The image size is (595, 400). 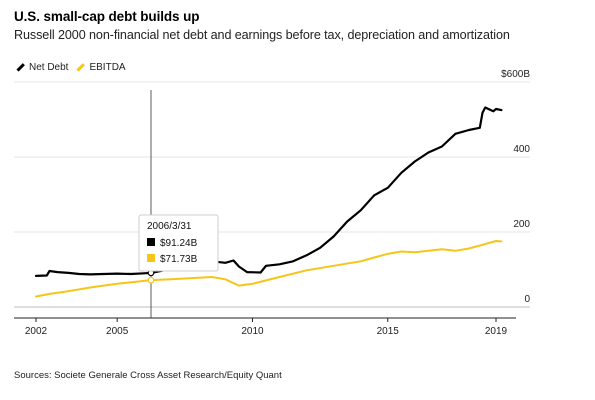 What do you see at coordinates (151, 280) in the screenshot?
I see `hover-marker-ebitda` at bounding box center [151, 280].